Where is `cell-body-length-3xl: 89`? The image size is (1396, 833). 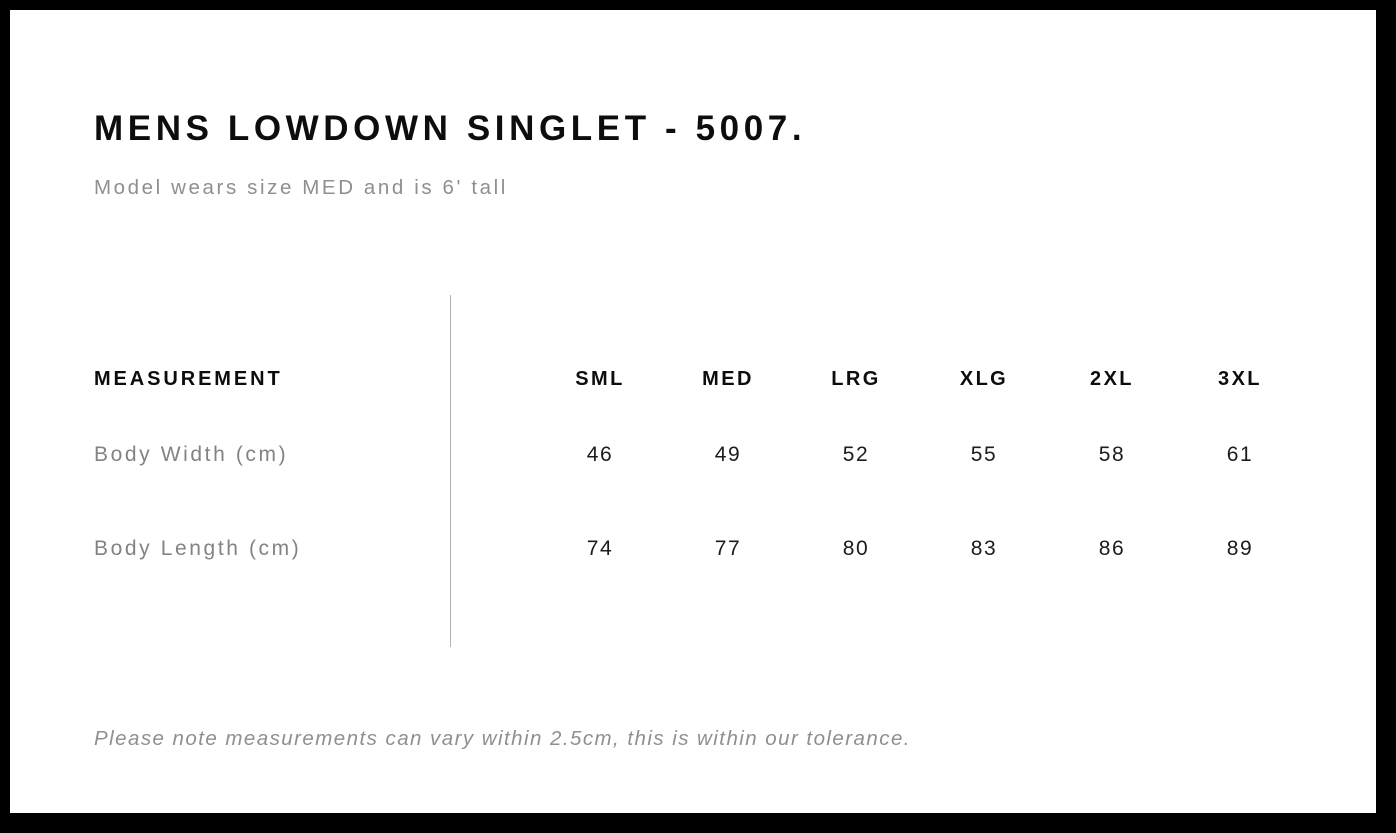 cell-body-length-3xl: 89 is located at coordinates (1240, 548).